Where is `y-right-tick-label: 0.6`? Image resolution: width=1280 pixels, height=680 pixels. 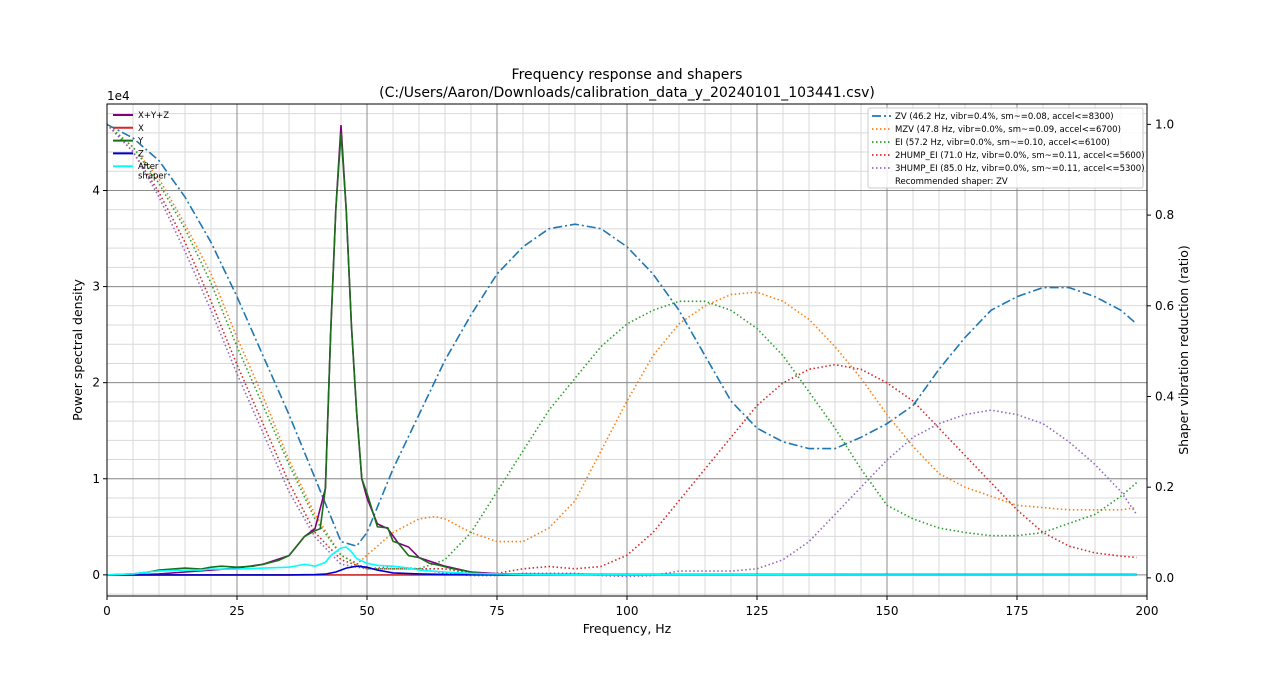 y-right-tick-label: 0.6 is located at coordinates (1164, 306).